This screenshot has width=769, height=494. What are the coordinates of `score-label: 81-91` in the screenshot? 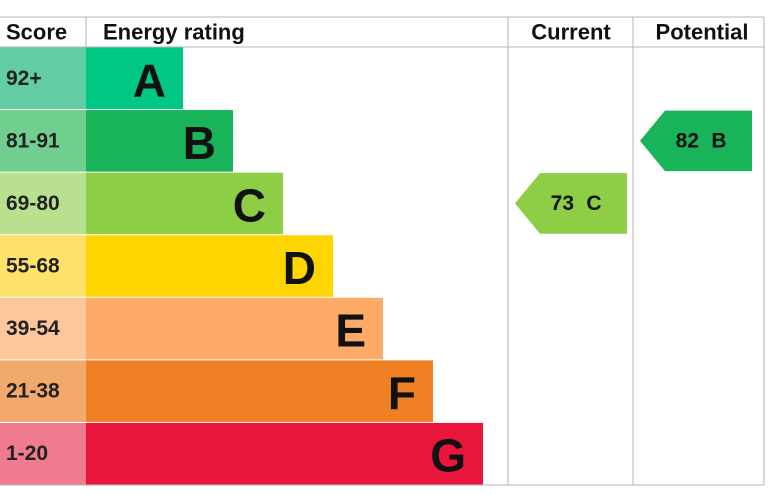 It's located at (33, 140).